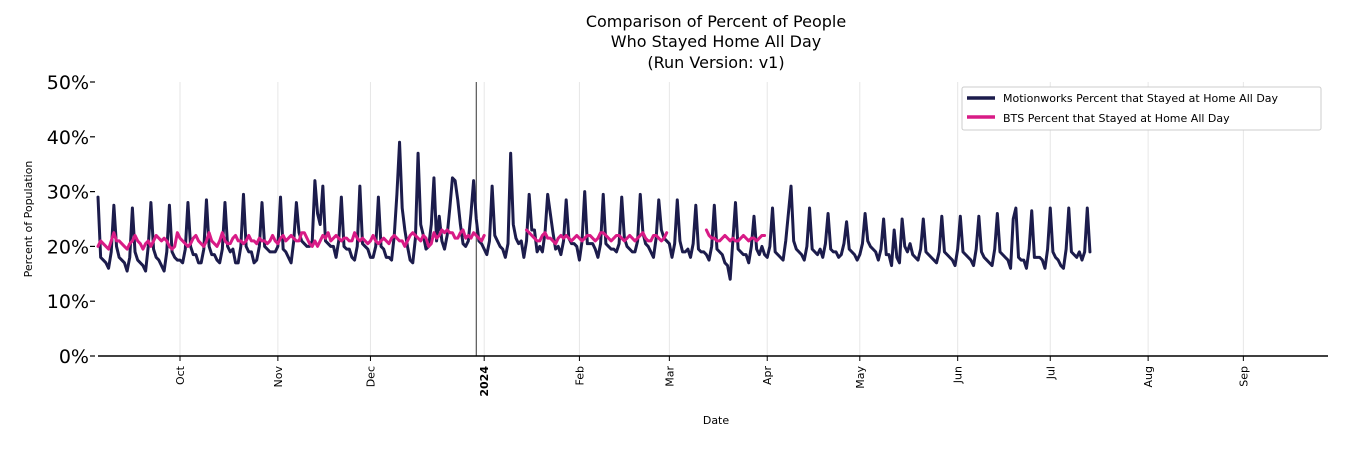 The width and height of the screenshot is (1350, 450). I want to click on chart-title-line-1: Comparison of Percent of People, so click(716, 21).